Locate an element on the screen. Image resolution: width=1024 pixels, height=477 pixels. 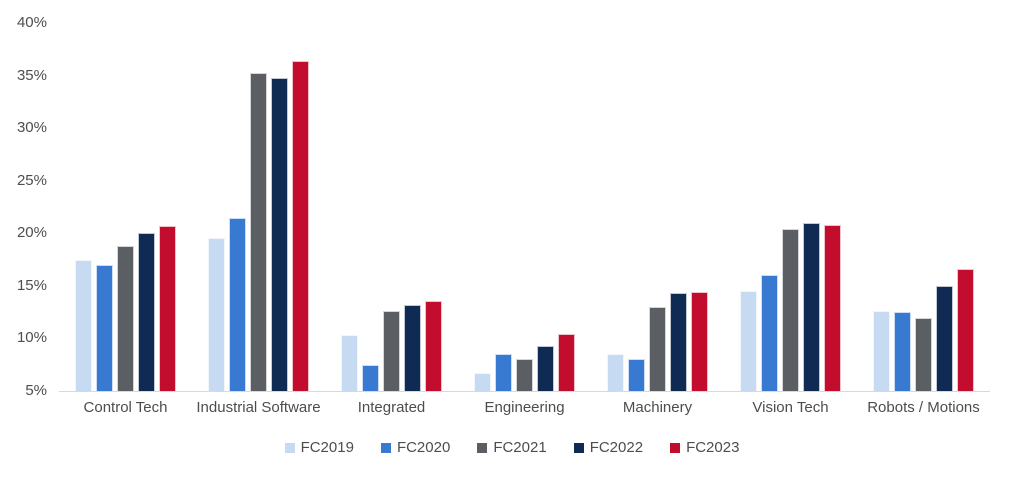
bar-group-control-tech is located at coordinates (125, 207).